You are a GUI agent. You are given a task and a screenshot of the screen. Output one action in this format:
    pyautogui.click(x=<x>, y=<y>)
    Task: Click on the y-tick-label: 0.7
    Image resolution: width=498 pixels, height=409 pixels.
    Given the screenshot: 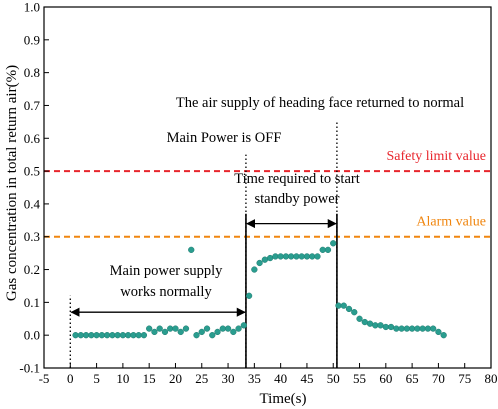 What is the action you would take?
    pyautogui.click(x=32, y=105)
    